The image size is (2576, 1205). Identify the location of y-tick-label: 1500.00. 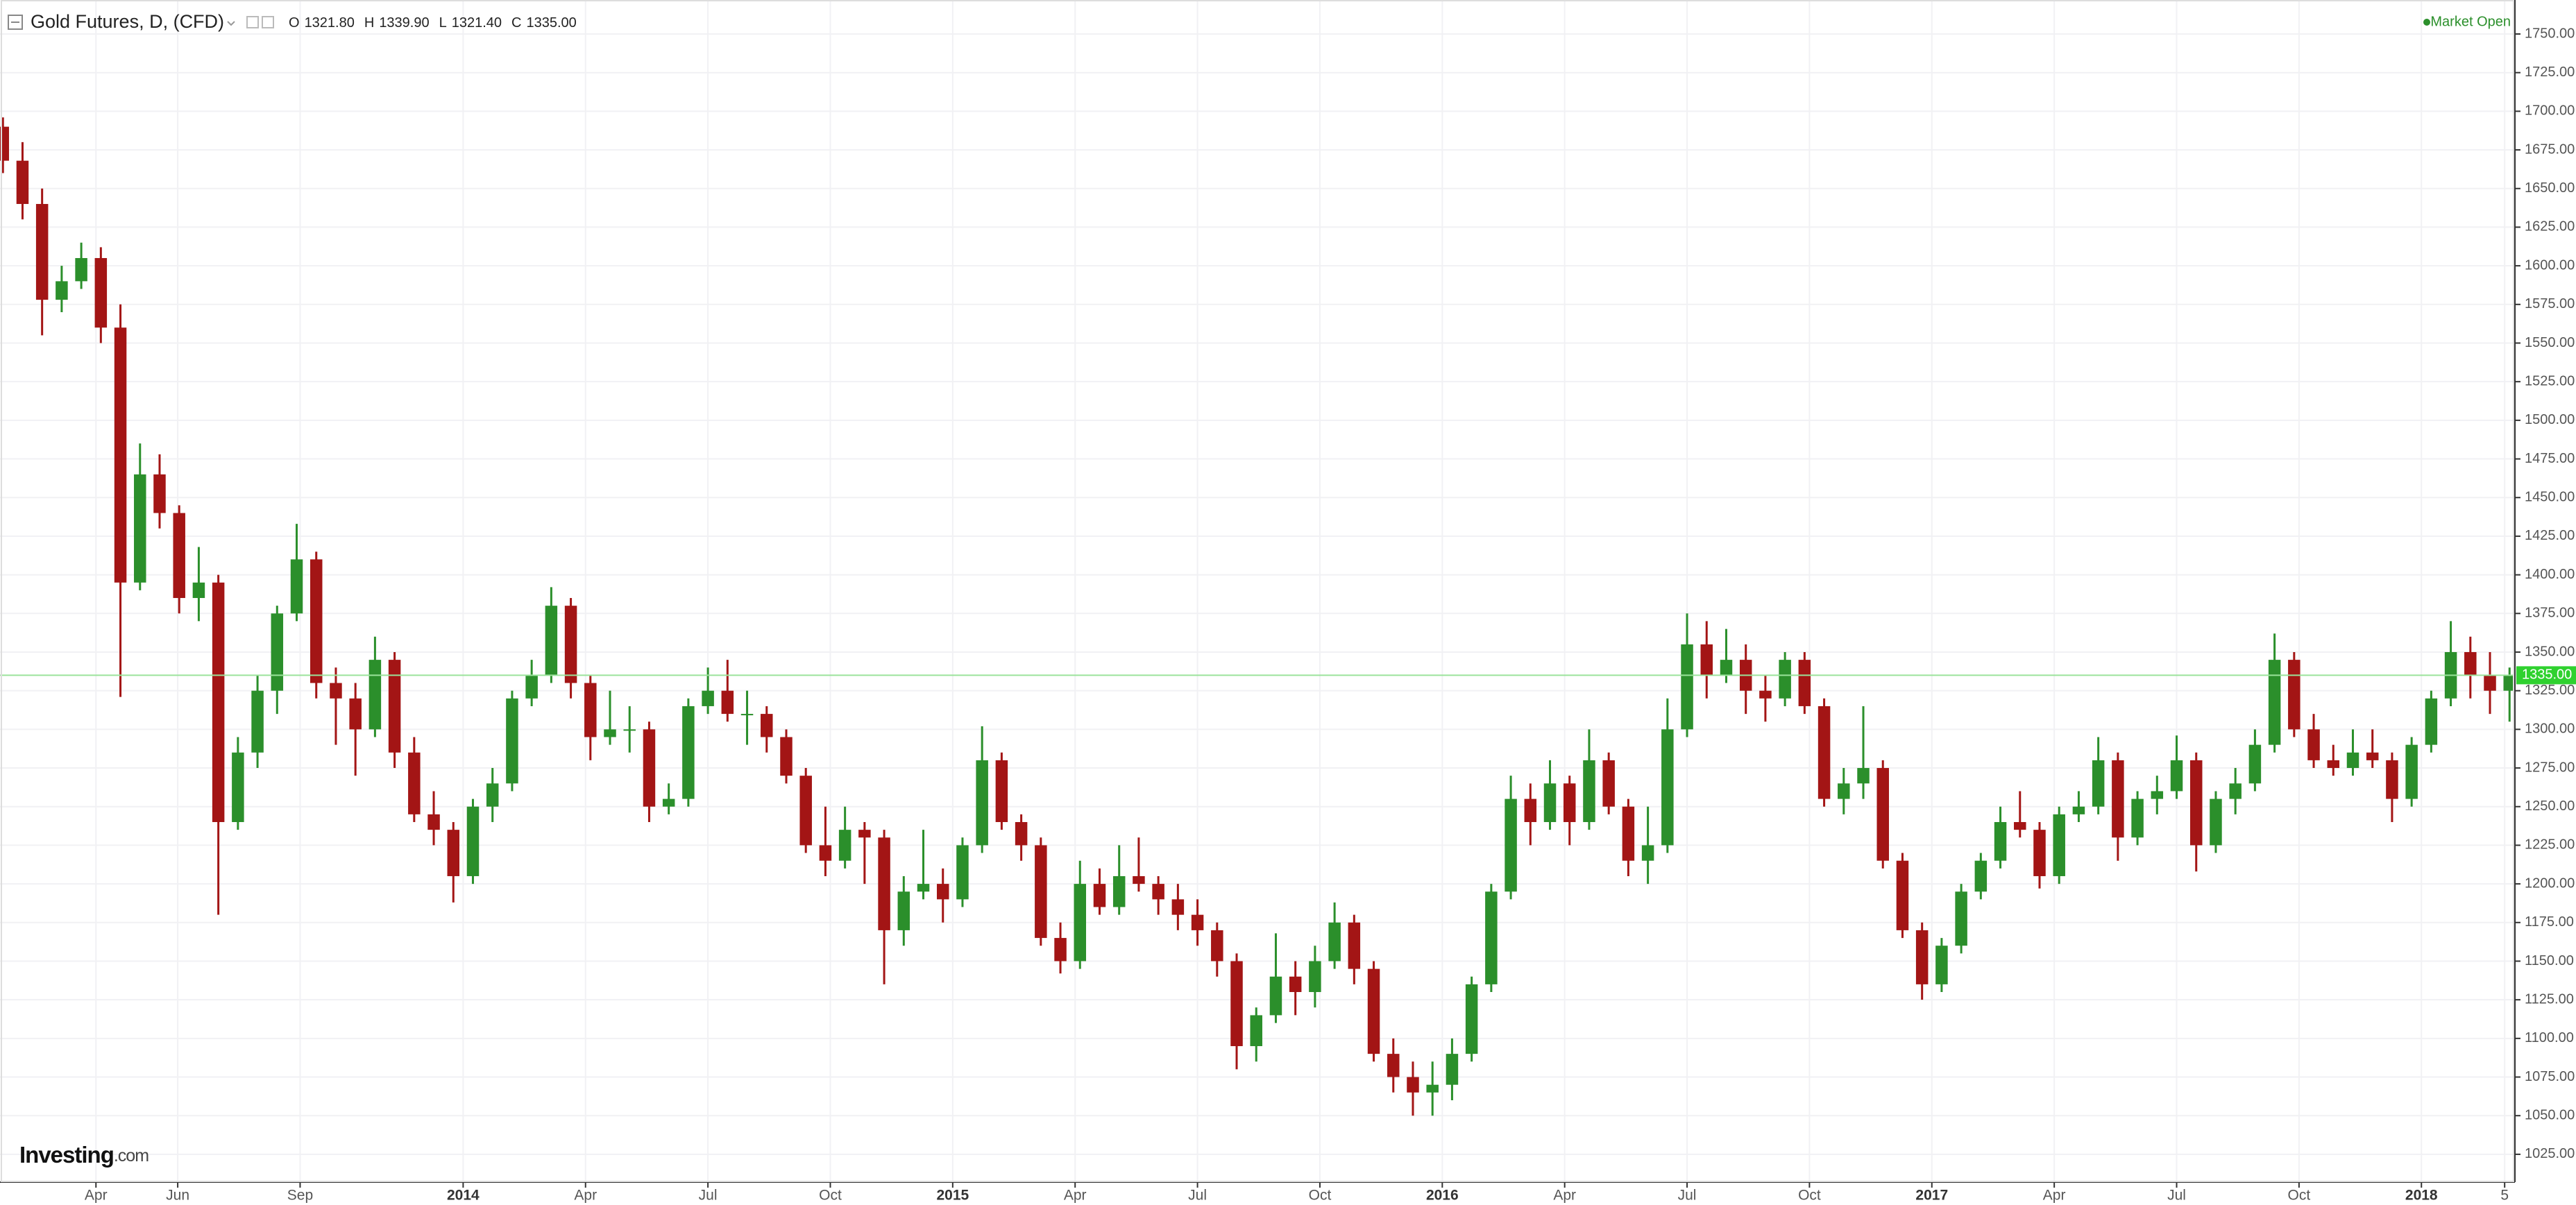
(2550, 419).